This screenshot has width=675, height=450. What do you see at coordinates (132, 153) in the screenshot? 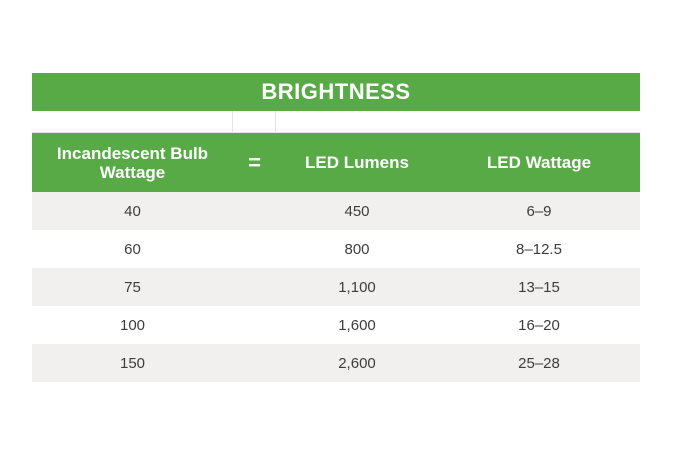
I see `header-incandescent-line1: Incandescent Bulb` at bounding box center [132, 153].